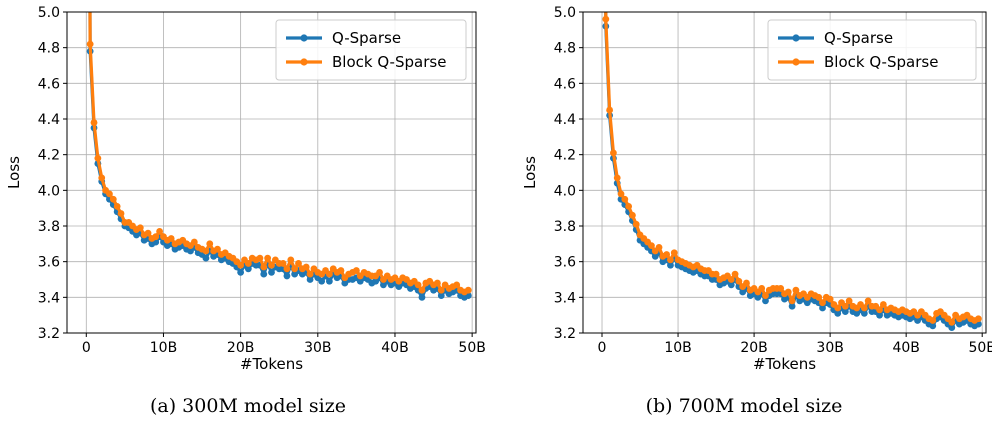 Image resolution: width=992 pixels, height=433 pixels. What do you see at coordinates (247, 406) in the screenshot?
I see `caption-a: (a) 300M model size` at bounding box center [247, 406].